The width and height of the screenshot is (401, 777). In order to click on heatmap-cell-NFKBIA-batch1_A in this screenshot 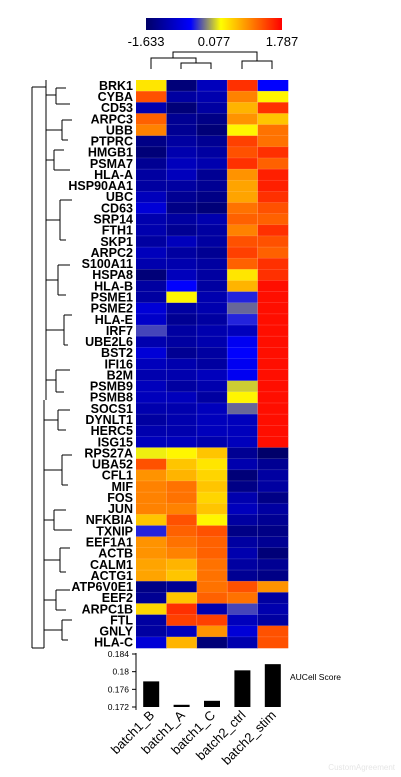, I will do `click(182, 520)`.